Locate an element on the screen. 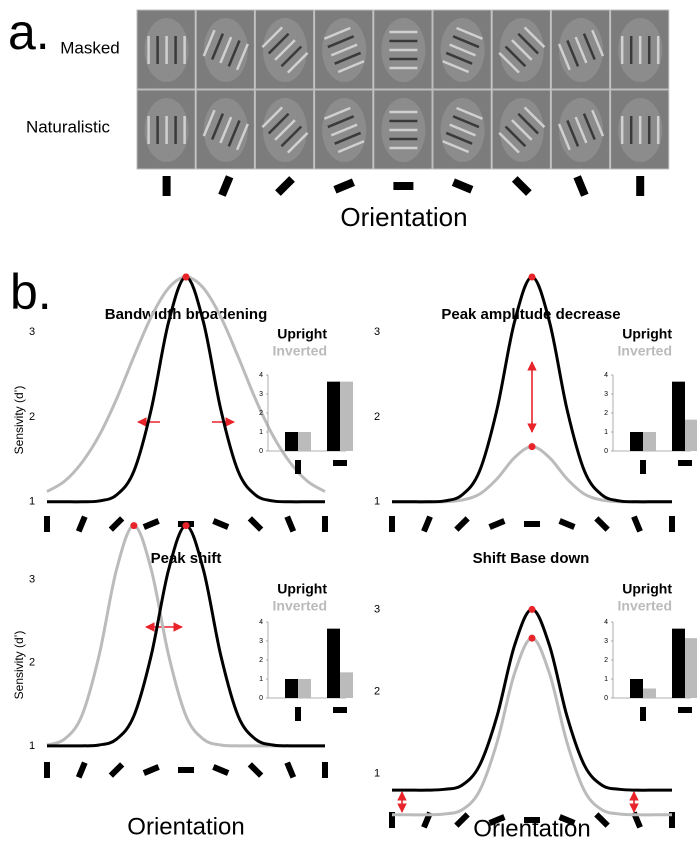 Image resolution: width=697 pixels, height=841 pixels. inset-tick-label: 4 is located at coordinates (606, 375).